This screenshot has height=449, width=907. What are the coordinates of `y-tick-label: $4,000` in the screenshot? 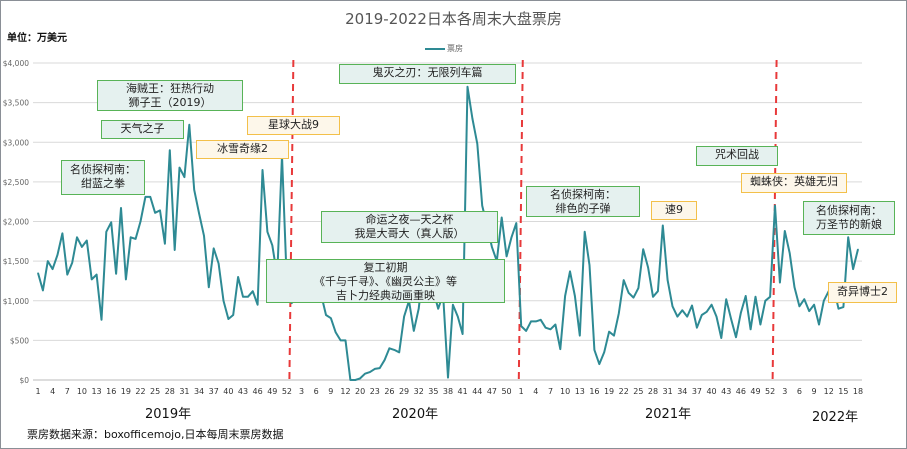 It's located at (16, 63).